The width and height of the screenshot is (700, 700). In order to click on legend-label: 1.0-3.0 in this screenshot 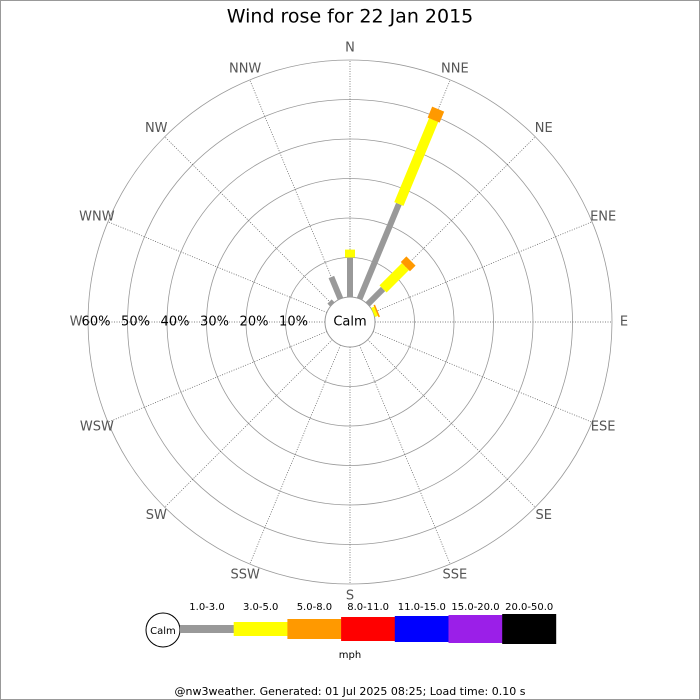, I will do `click(206, 607)`.